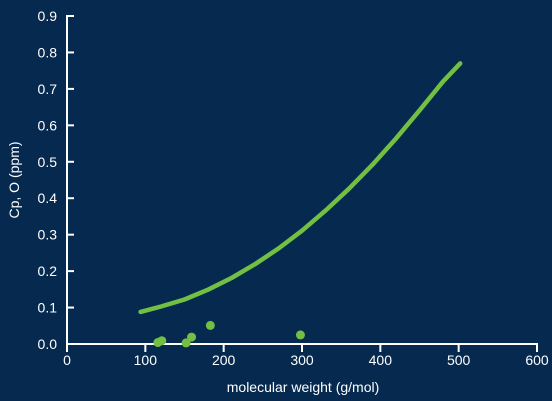  I want to click on x-tick-label: 300, so click(302, 360).